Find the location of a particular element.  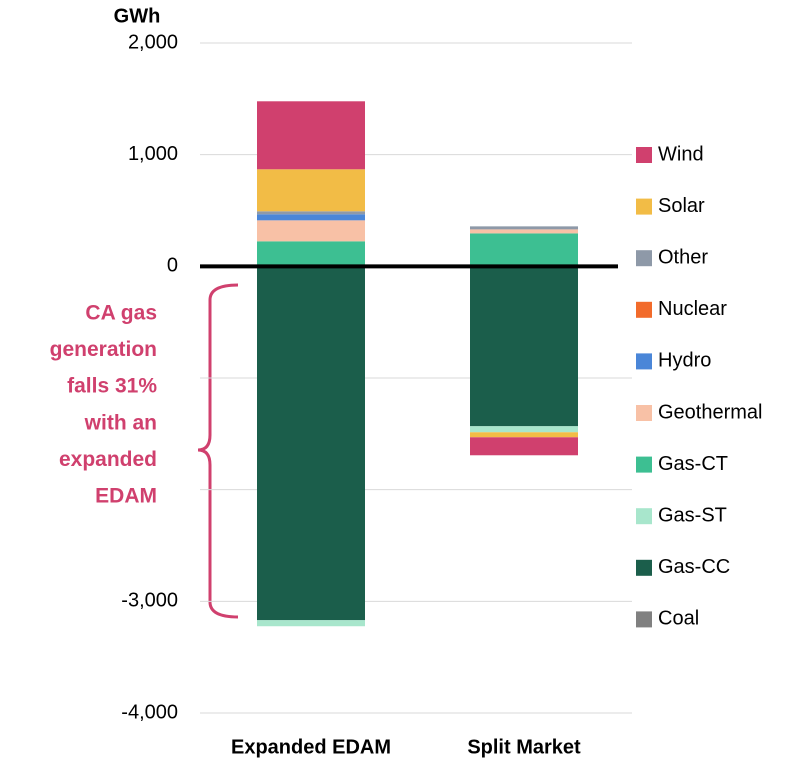

legend-label: Solar is located at coordinates (681, 206).